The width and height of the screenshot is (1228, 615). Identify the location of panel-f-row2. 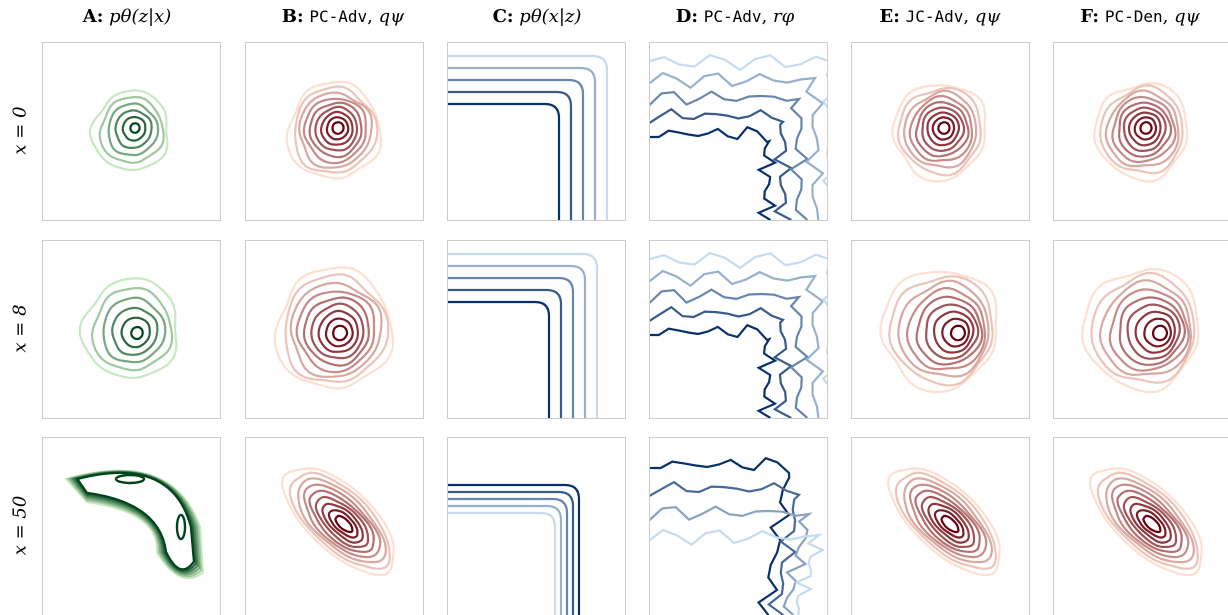
(1145, 522).